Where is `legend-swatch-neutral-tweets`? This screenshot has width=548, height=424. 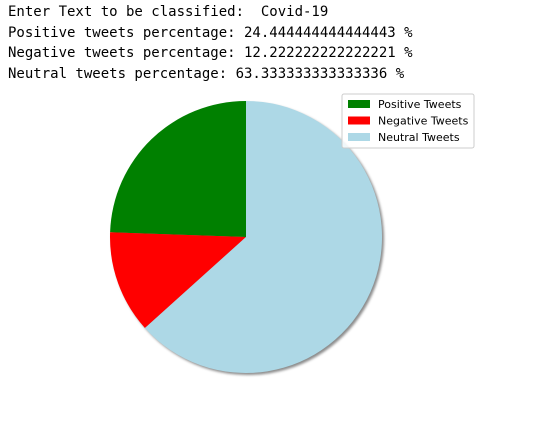 legend-swatch-neutral-tweets is located at coordinates (359, 137).